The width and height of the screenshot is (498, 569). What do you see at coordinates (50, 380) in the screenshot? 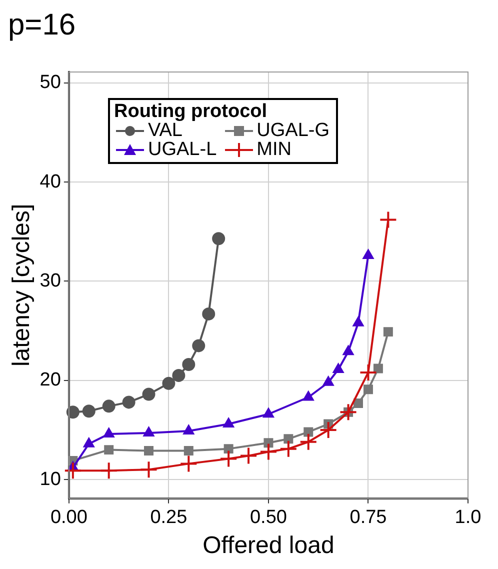
I see `y-tick-label: 20` at bounding box center [50, 380].